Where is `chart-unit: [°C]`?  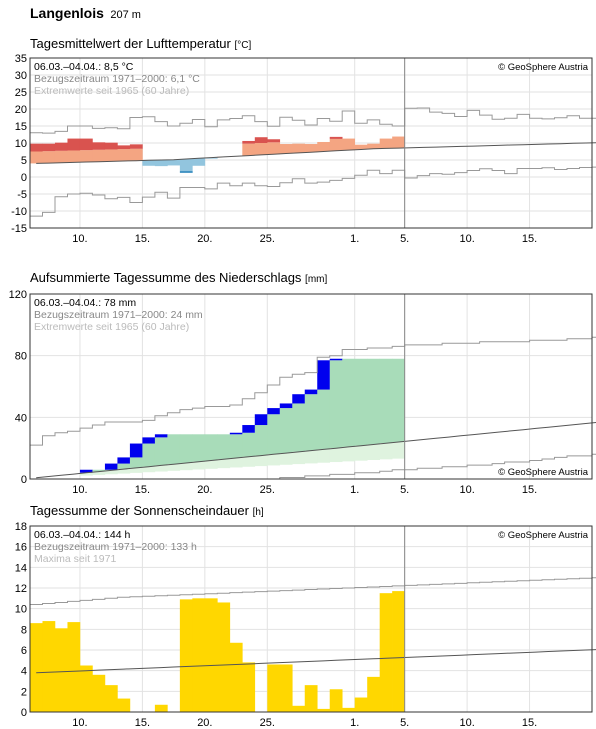
chart-unit: [°C] is located at coordinates (242, 45).